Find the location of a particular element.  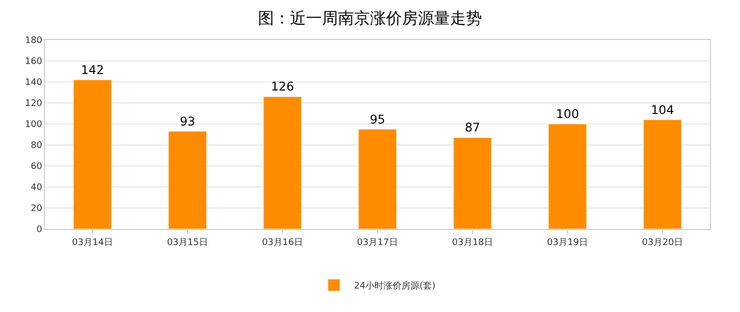

x-tick-label: 03月18日 is located at coordinates (472, 243).